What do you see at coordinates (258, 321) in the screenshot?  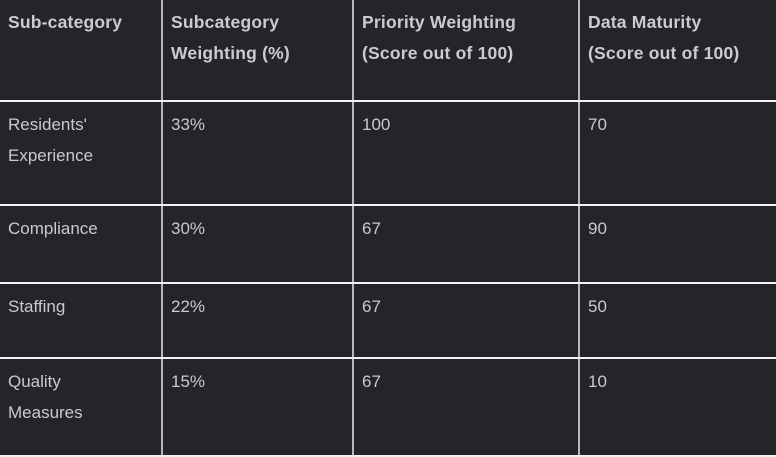 I see `cell-weighting: 22%` at bounding box center [258, 321].